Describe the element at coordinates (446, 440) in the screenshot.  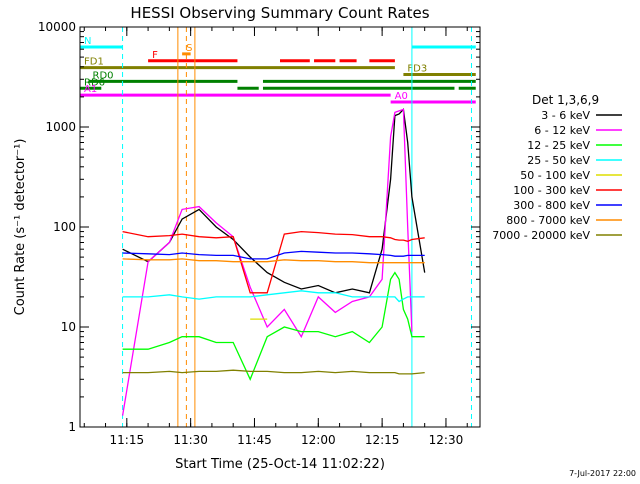
I see `x-tick-label: 12:30` at that location.